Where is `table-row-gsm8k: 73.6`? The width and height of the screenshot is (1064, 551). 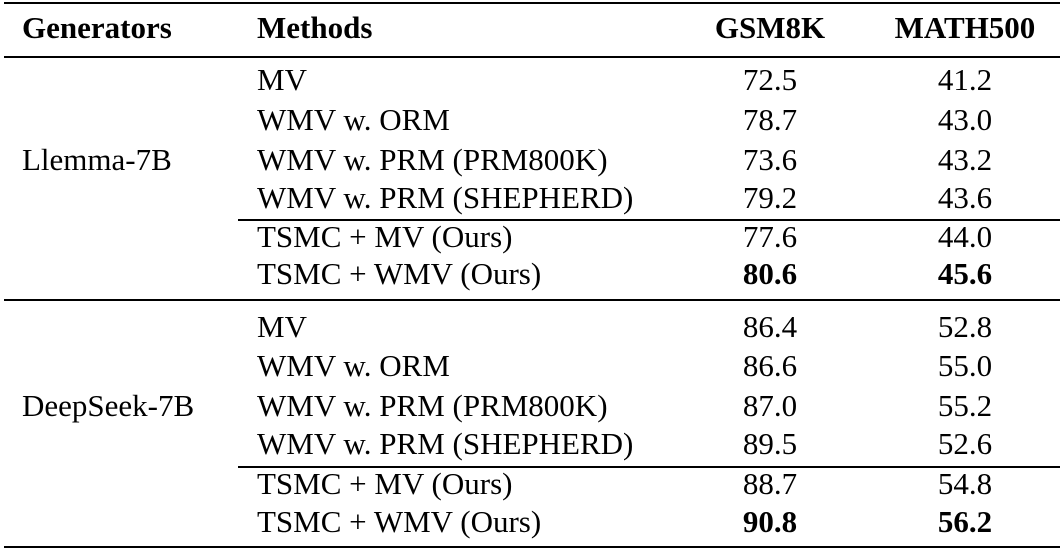 table-row-gsm8k: 73.6 is located at coordinates (770, 159).